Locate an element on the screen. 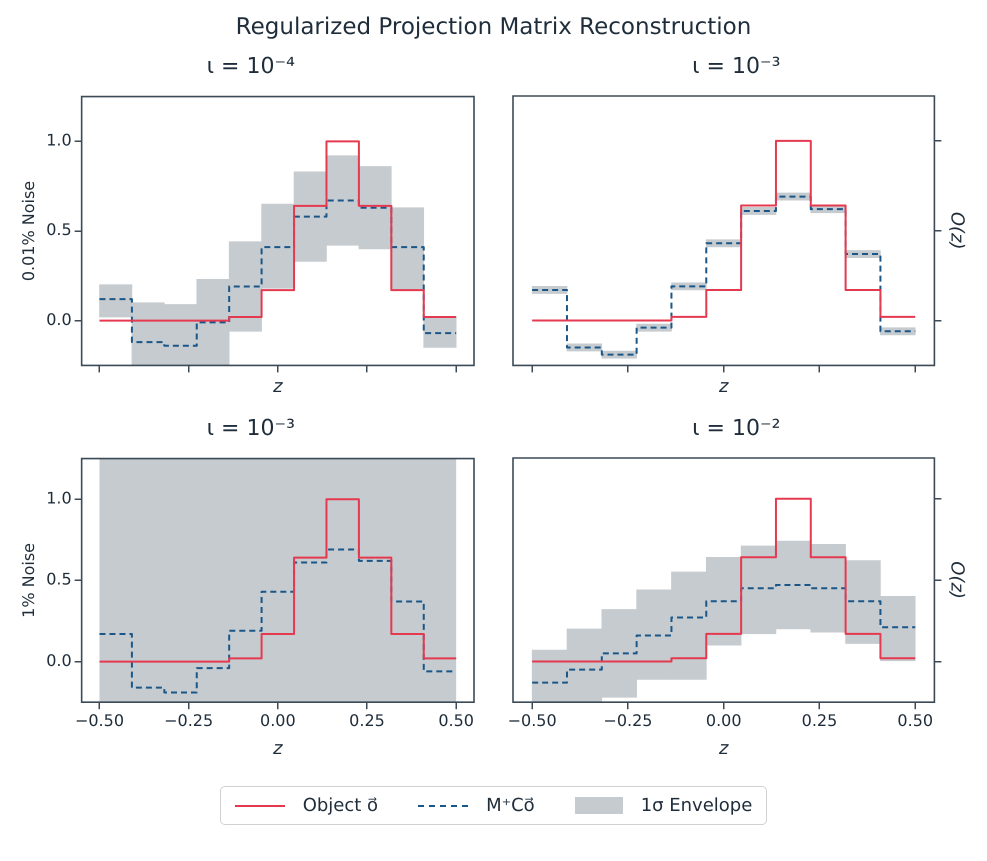  legend-label: 1σ Envelope is located at coordinates (696, 805).